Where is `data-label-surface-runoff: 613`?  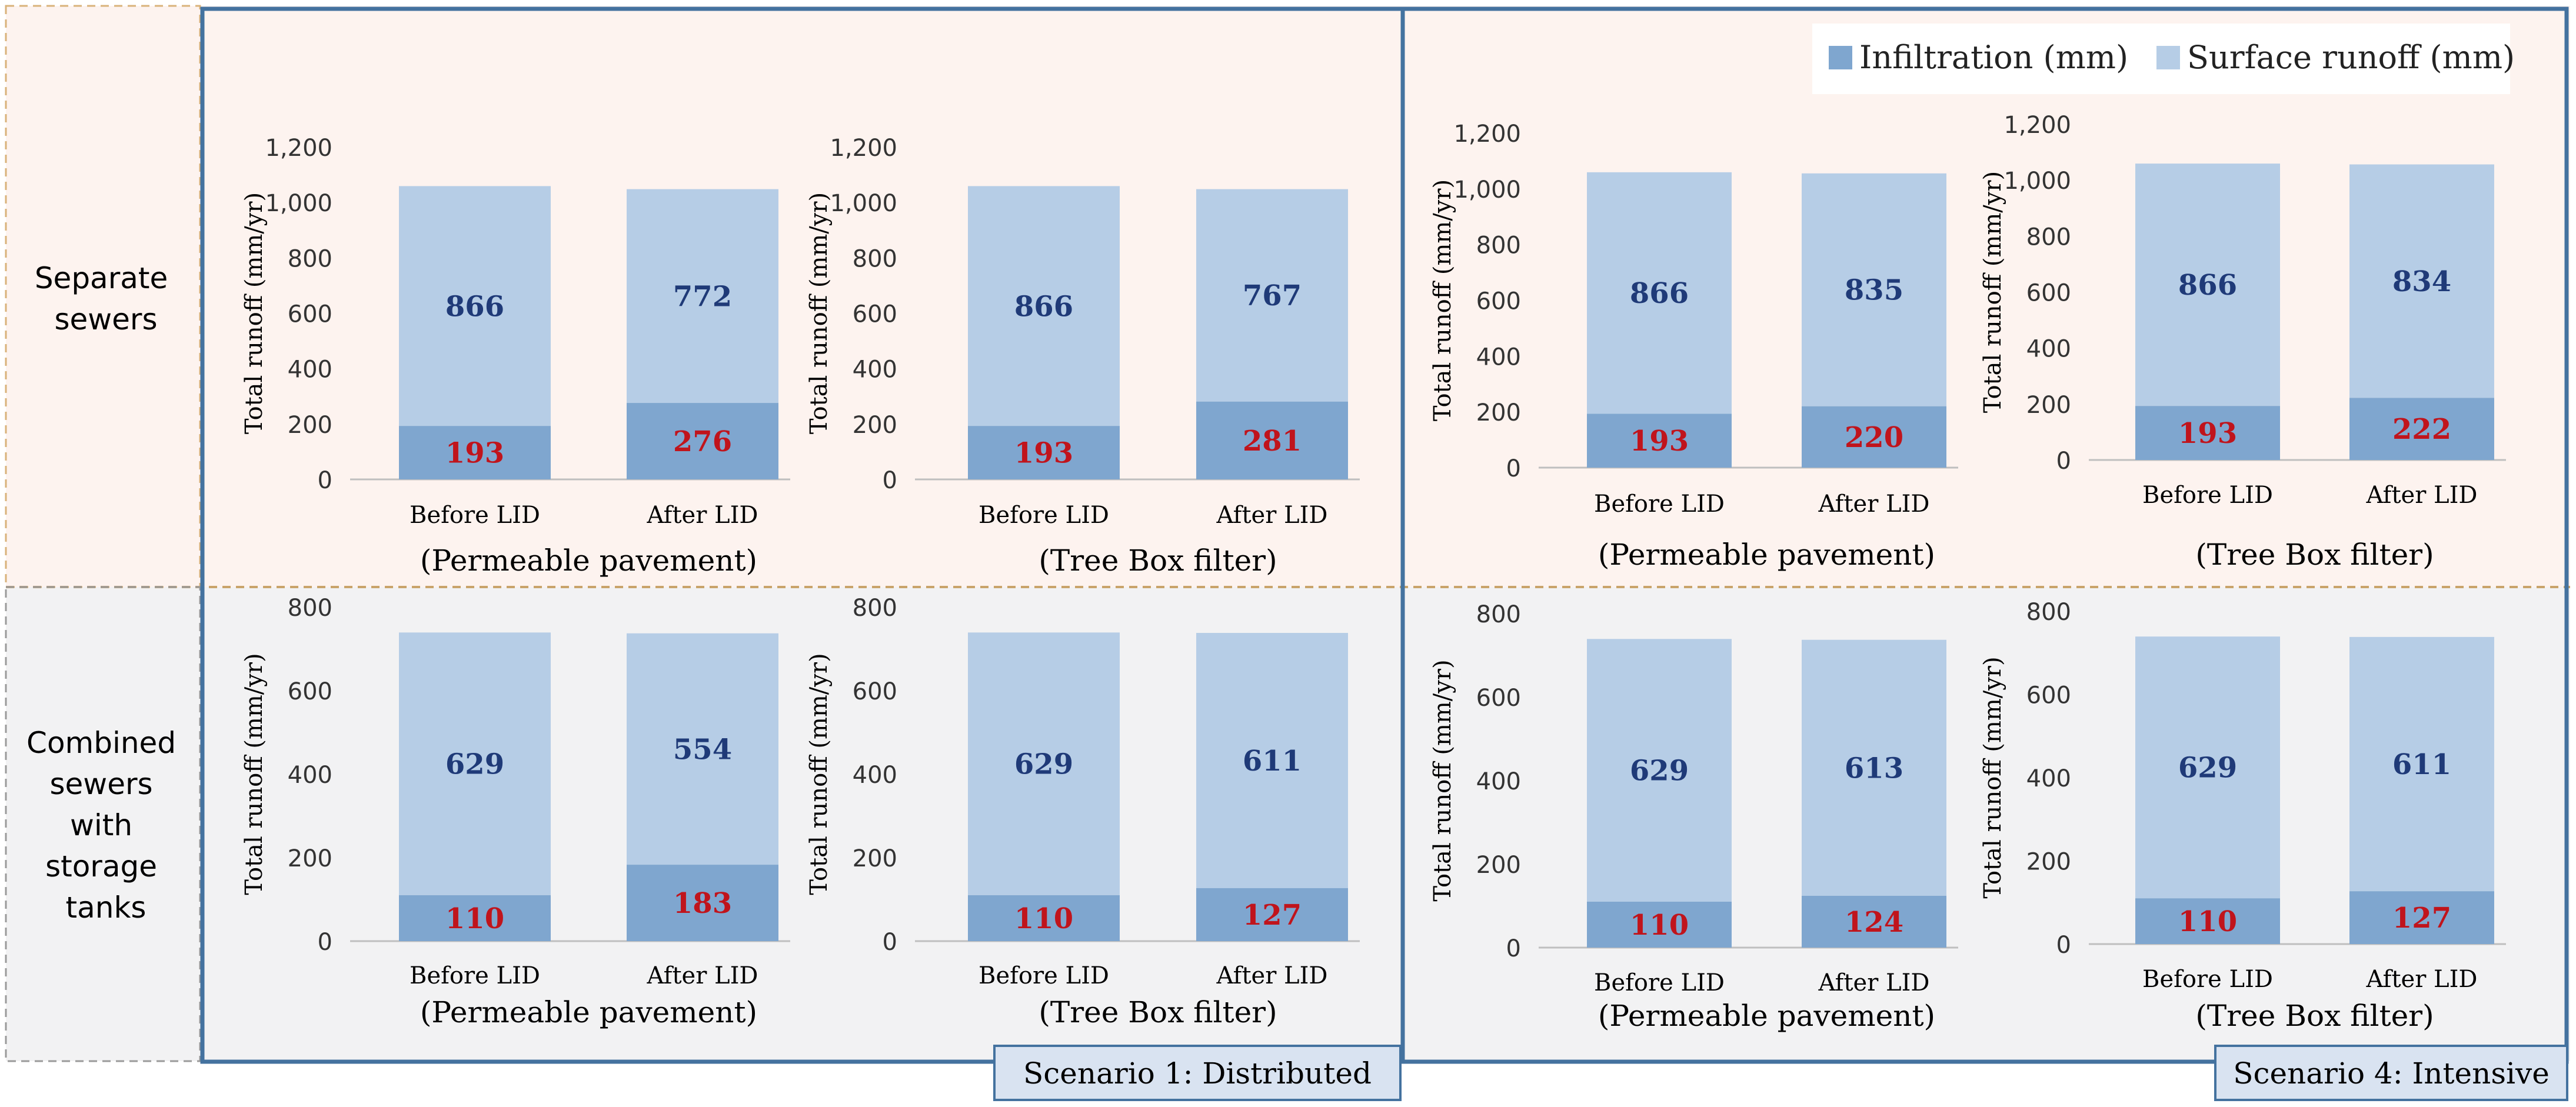 data-label-surface-runoff: 613 is located at coordinates (1874, 769).